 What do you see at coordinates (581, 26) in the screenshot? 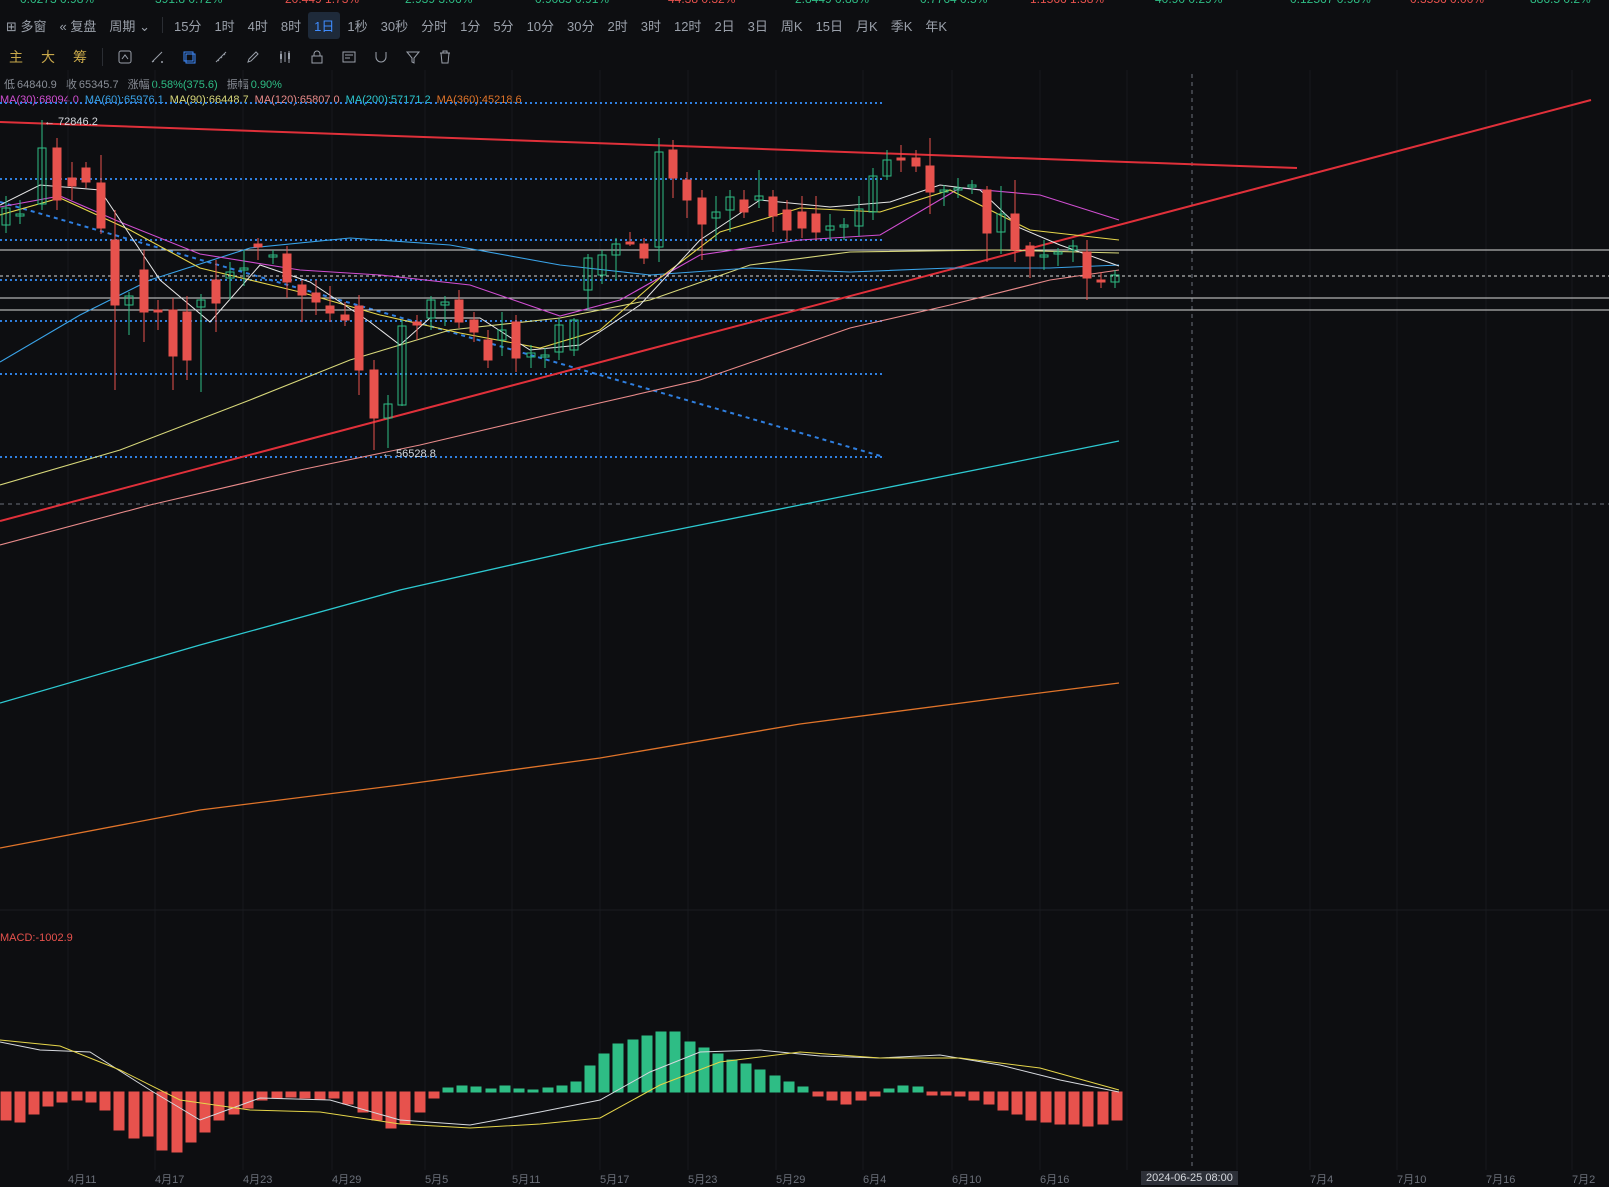
I see `interval-30分: 30分` at bounding box center [581, 26].